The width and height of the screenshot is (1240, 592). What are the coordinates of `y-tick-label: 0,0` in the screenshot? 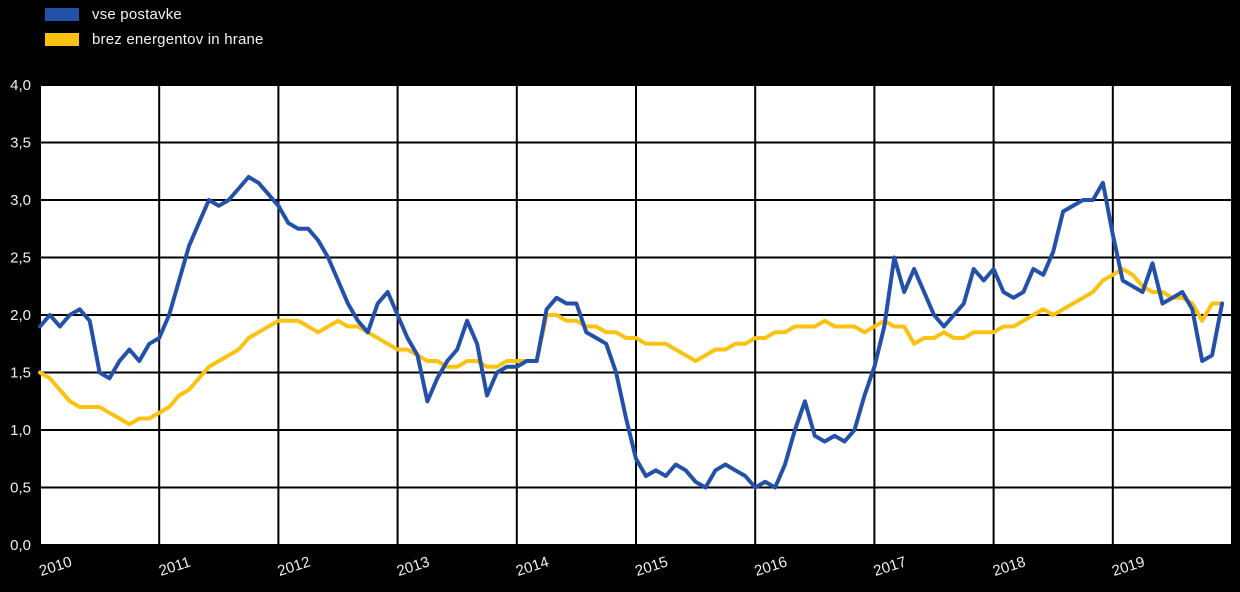 It's located at (20, 545).